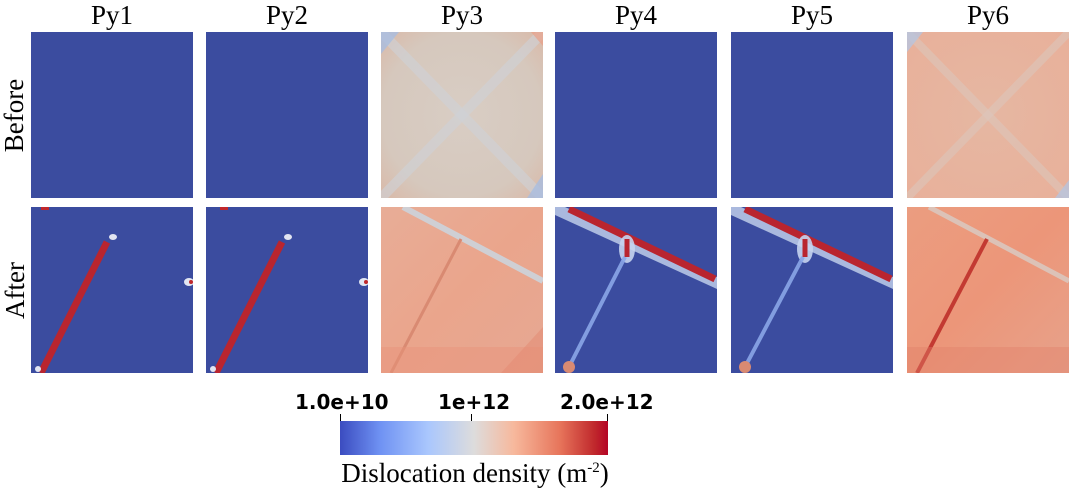 The width and height of the screenshot is (1080, 494). What do you see at coordinates (607, 418) in the screenshot?
I see `colorbar-max-tick` at bounding box center [607, 418].